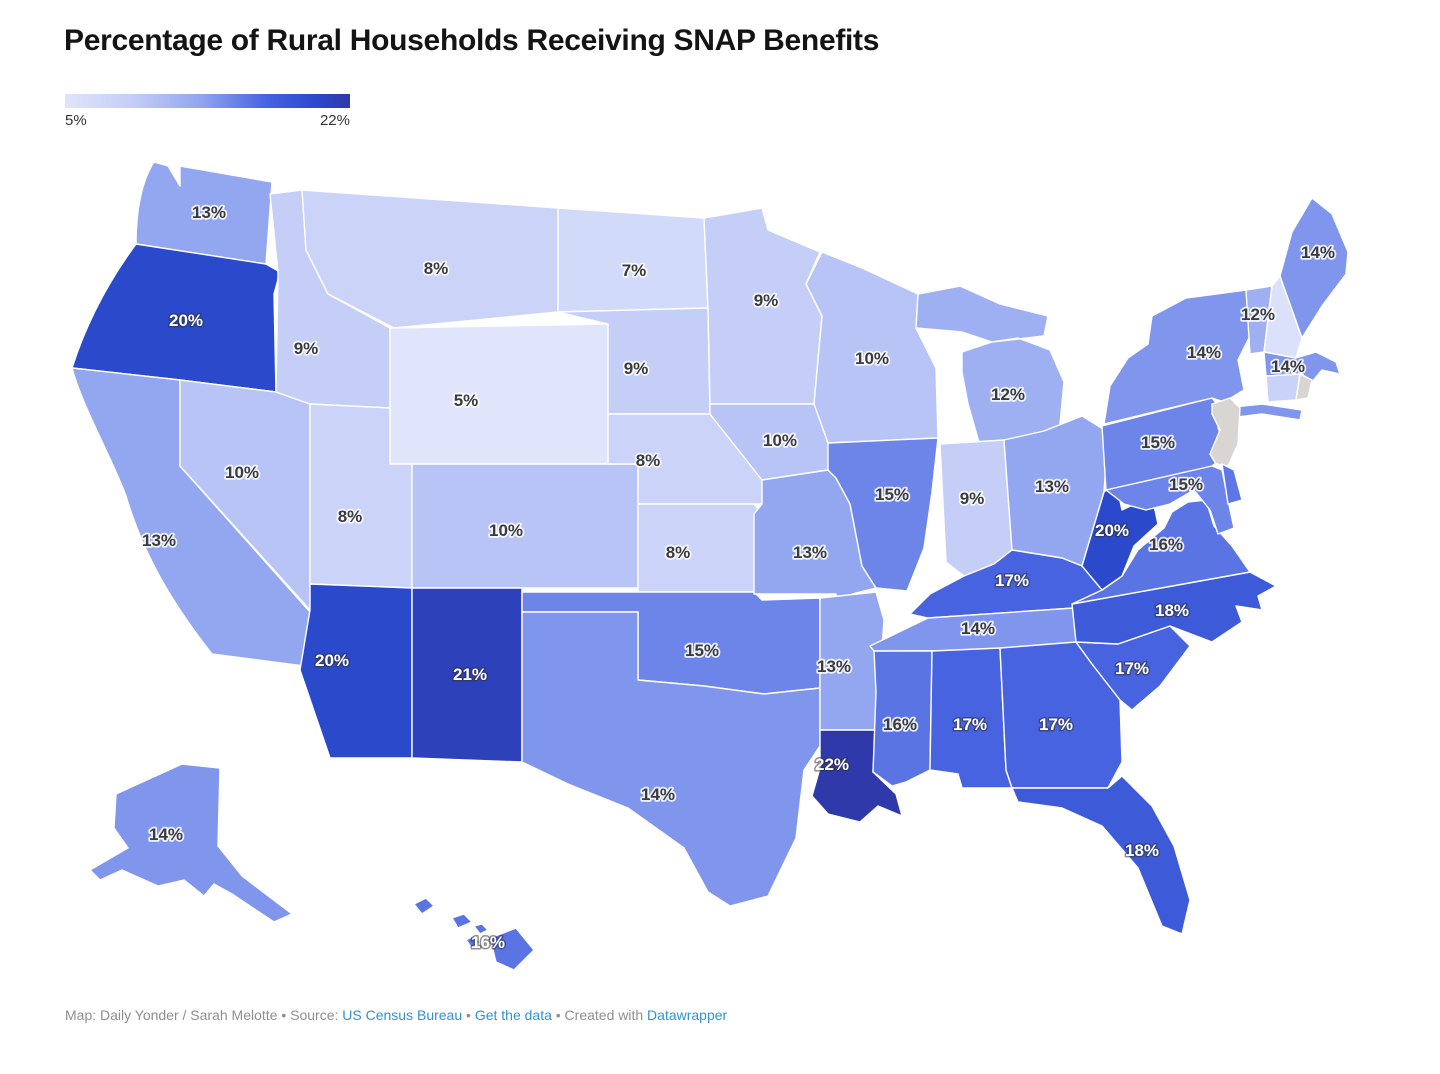  I want to click on state-label-TN: 14%, so click(978, 628).